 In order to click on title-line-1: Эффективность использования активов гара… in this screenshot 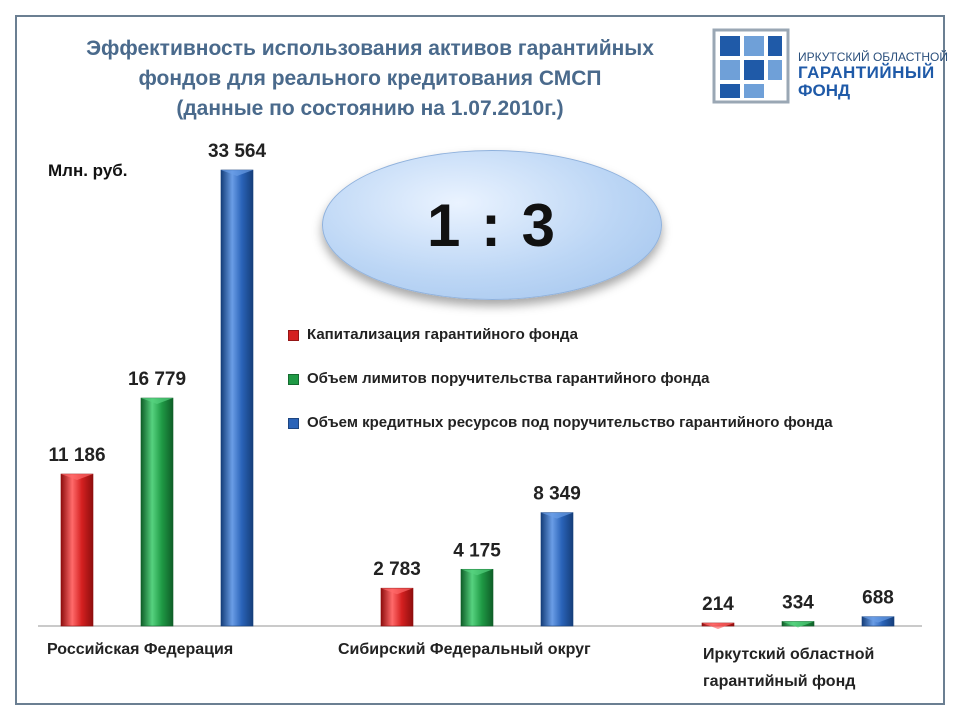, I will do `click(370, 48)`.